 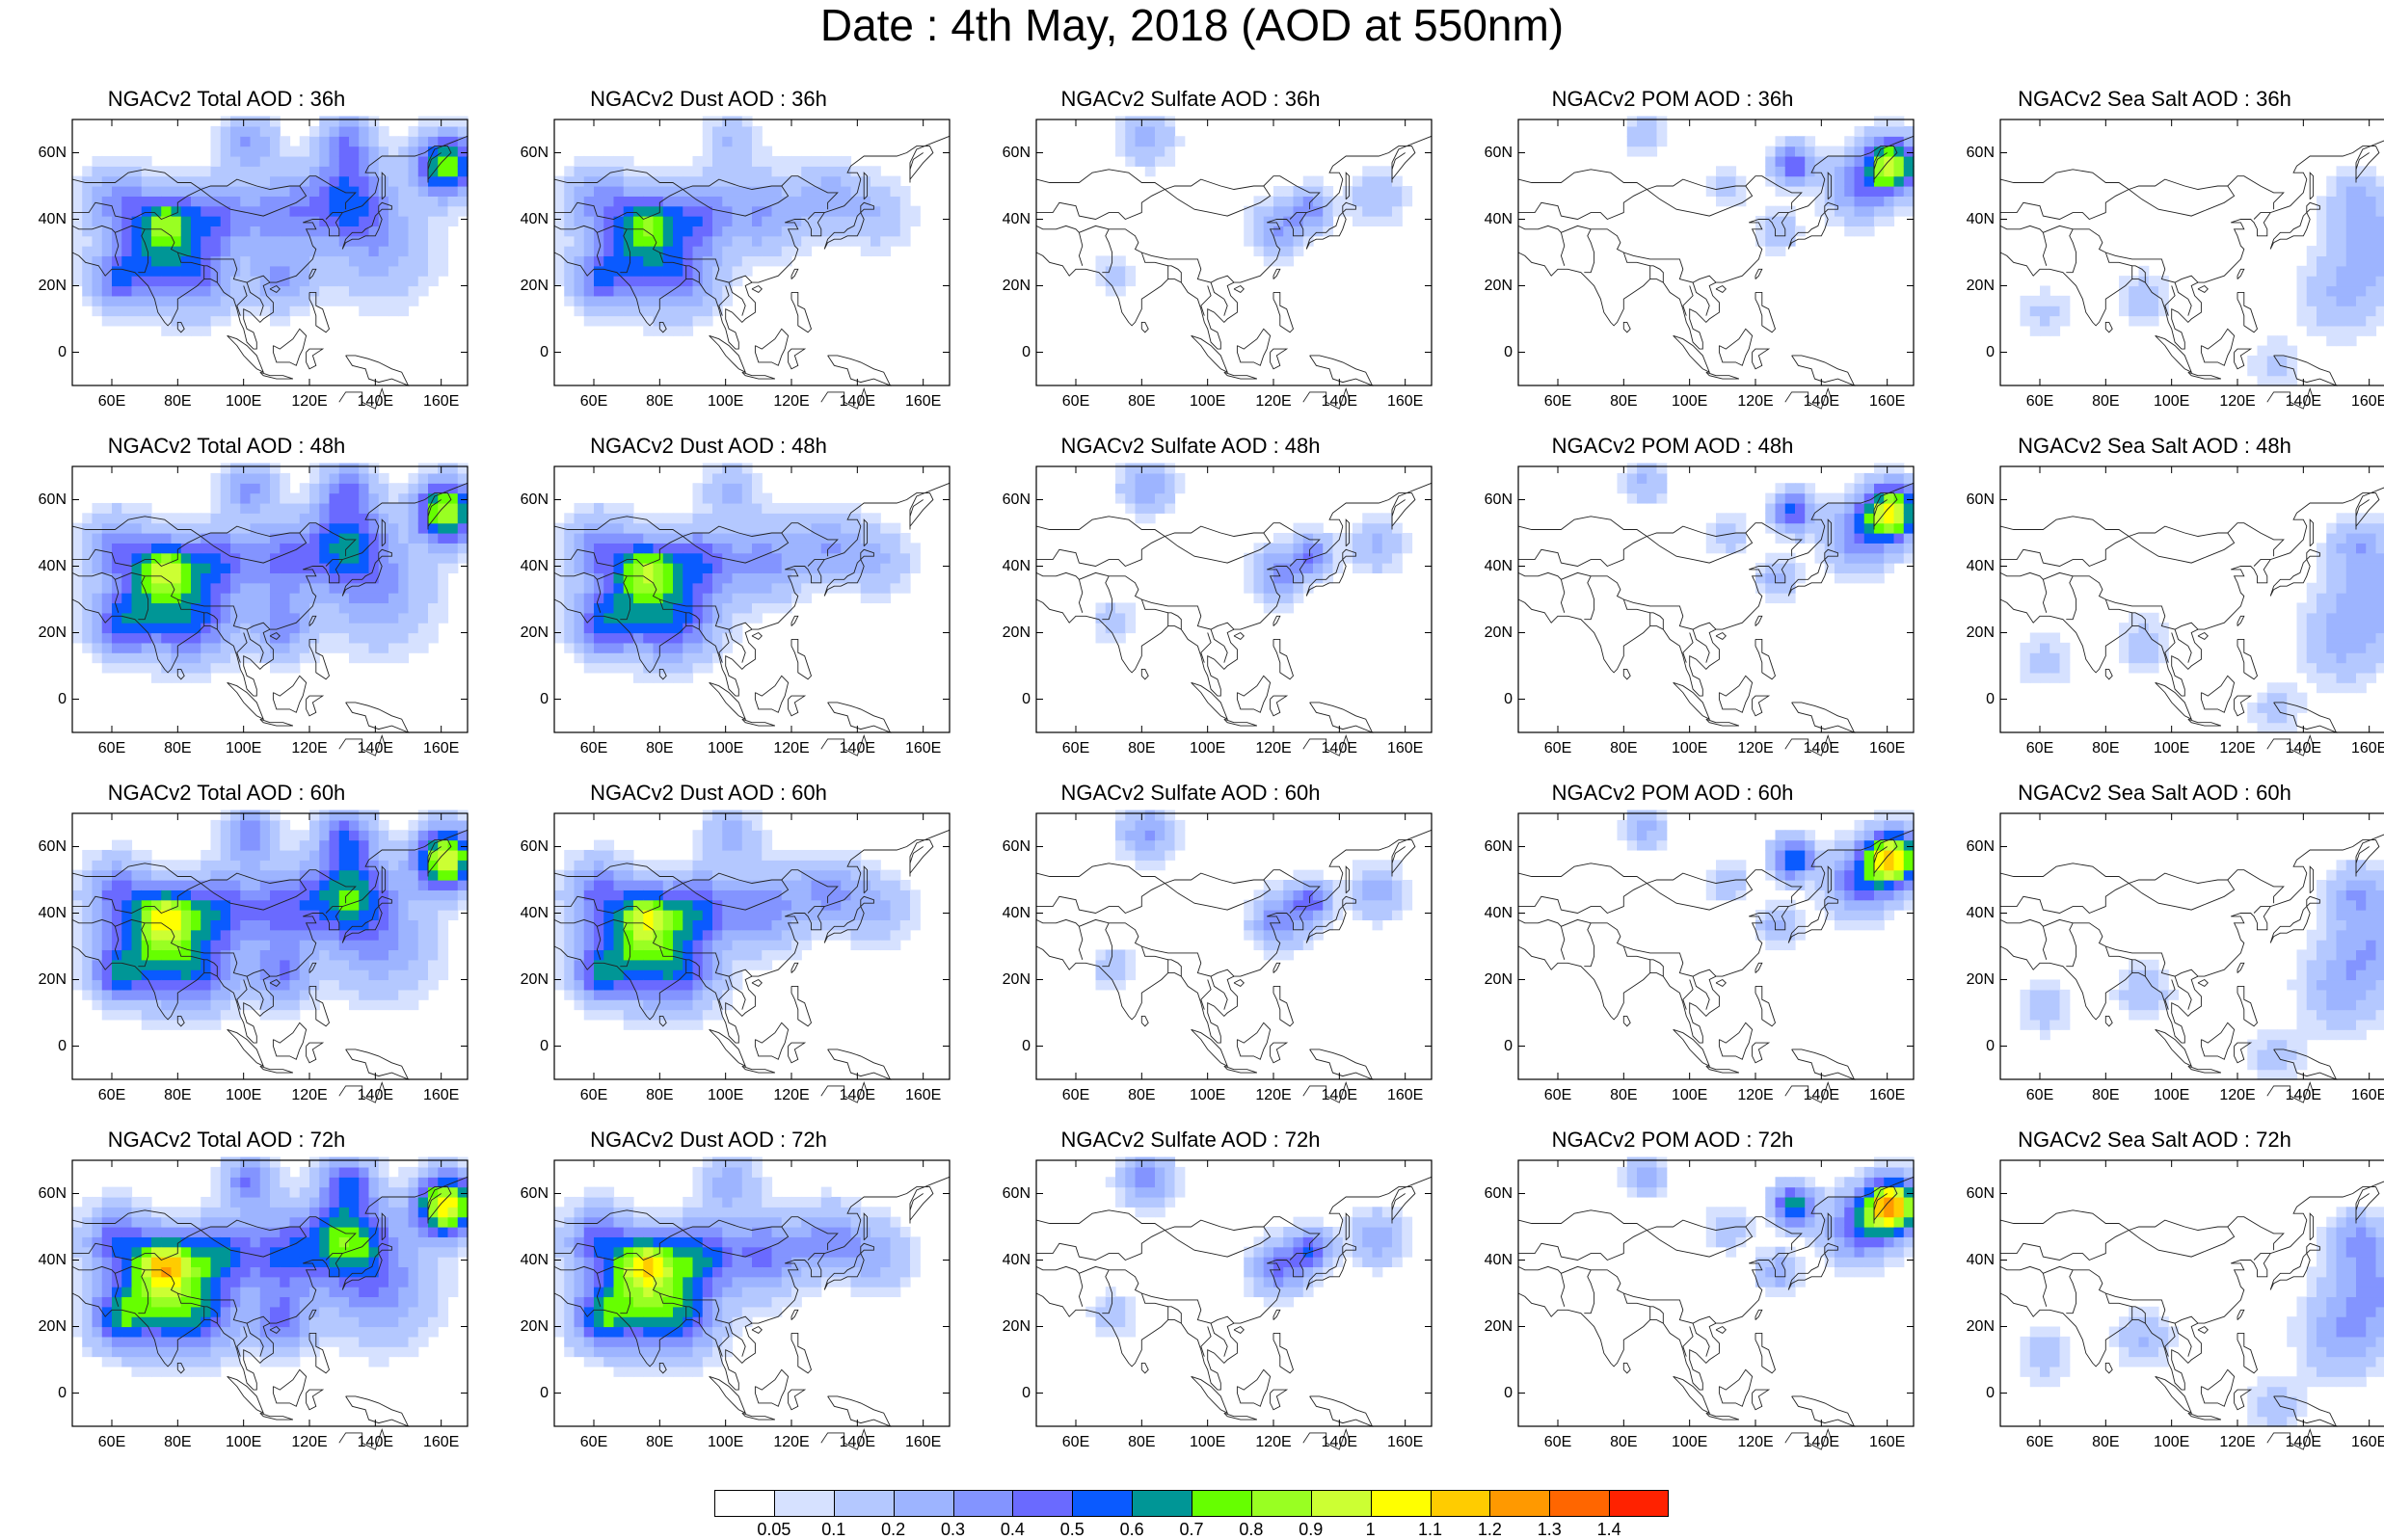 I want to click on colorbar, so click(x=1192, y=1503).